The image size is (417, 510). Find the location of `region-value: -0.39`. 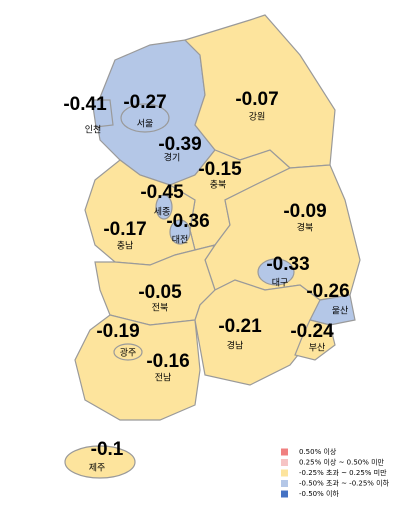

region-value: -0.39 is located at coordinates (179, 144).